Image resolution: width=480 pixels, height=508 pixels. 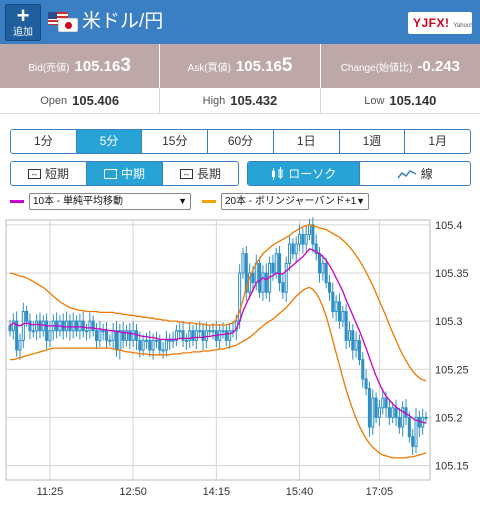 What do you see at coordinates (34, 173) in the screenshot?
I see `short-range-icon: ↔` at bounding box center [34, 173].